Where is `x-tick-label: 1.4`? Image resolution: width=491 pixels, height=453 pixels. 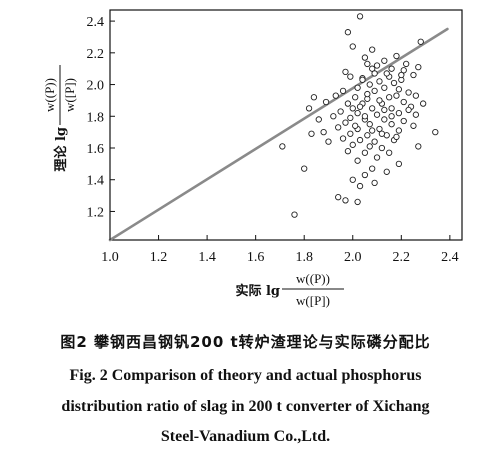 x-tick-label: 1.4 is located at coordinates (207, 257).